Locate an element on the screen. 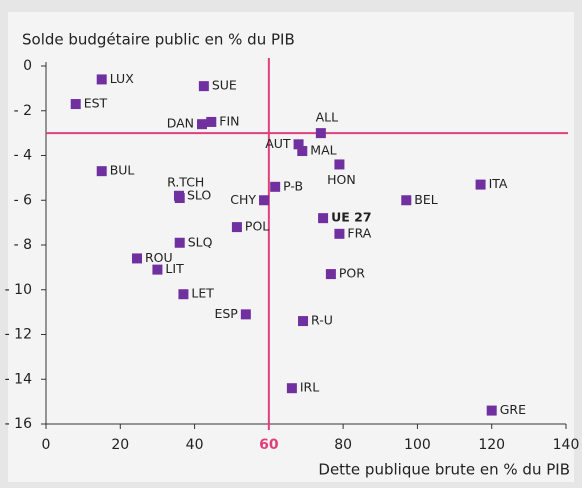 This screenshot has width=582, height=488. y-tick-label: - 10 is located at coordinates (18, 290).